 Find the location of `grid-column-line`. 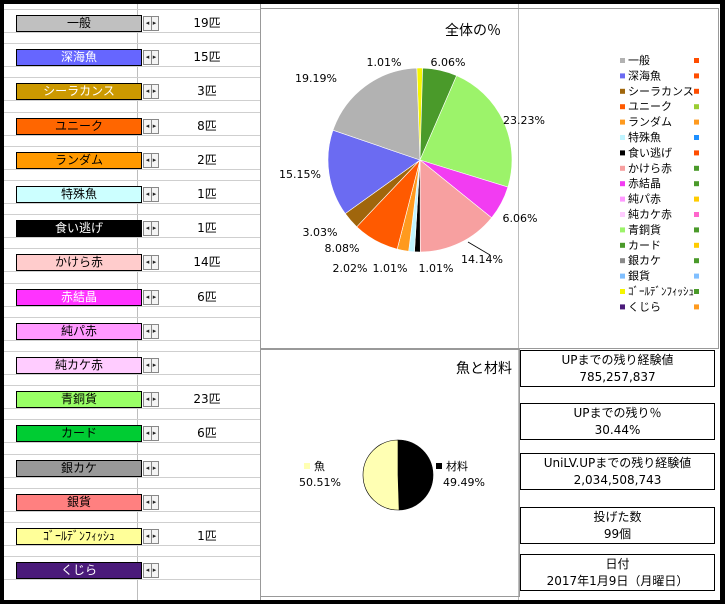

grid-column-line is located at coordinates (518, 302).